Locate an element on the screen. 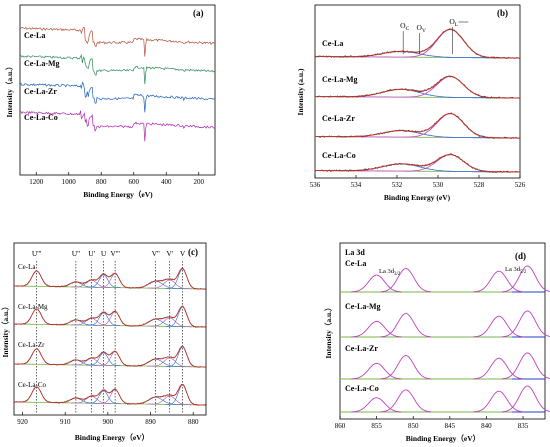 This screenshot has width=550, height=447. chart-title: La 3d is located at coordinates (355, 252).